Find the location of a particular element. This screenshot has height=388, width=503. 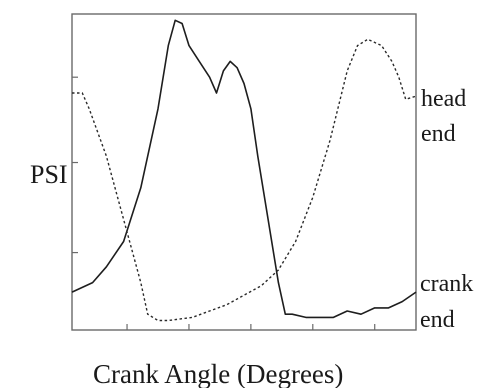

x-axis-label: Crank Angle (Degrees) is located at coordinates (218, 373).